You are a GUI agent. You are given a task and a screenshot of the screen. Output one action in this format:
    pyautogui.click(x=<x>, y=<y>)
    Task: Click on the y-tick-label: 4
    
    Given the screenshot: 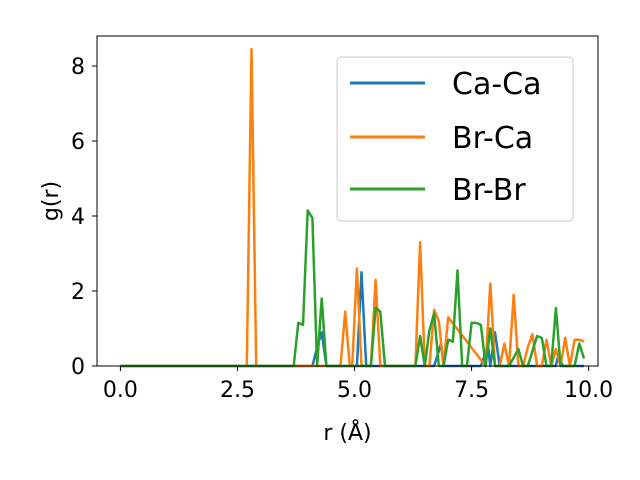 What is the action you would take?
    pyautogui.click(x=78, y=217)
    